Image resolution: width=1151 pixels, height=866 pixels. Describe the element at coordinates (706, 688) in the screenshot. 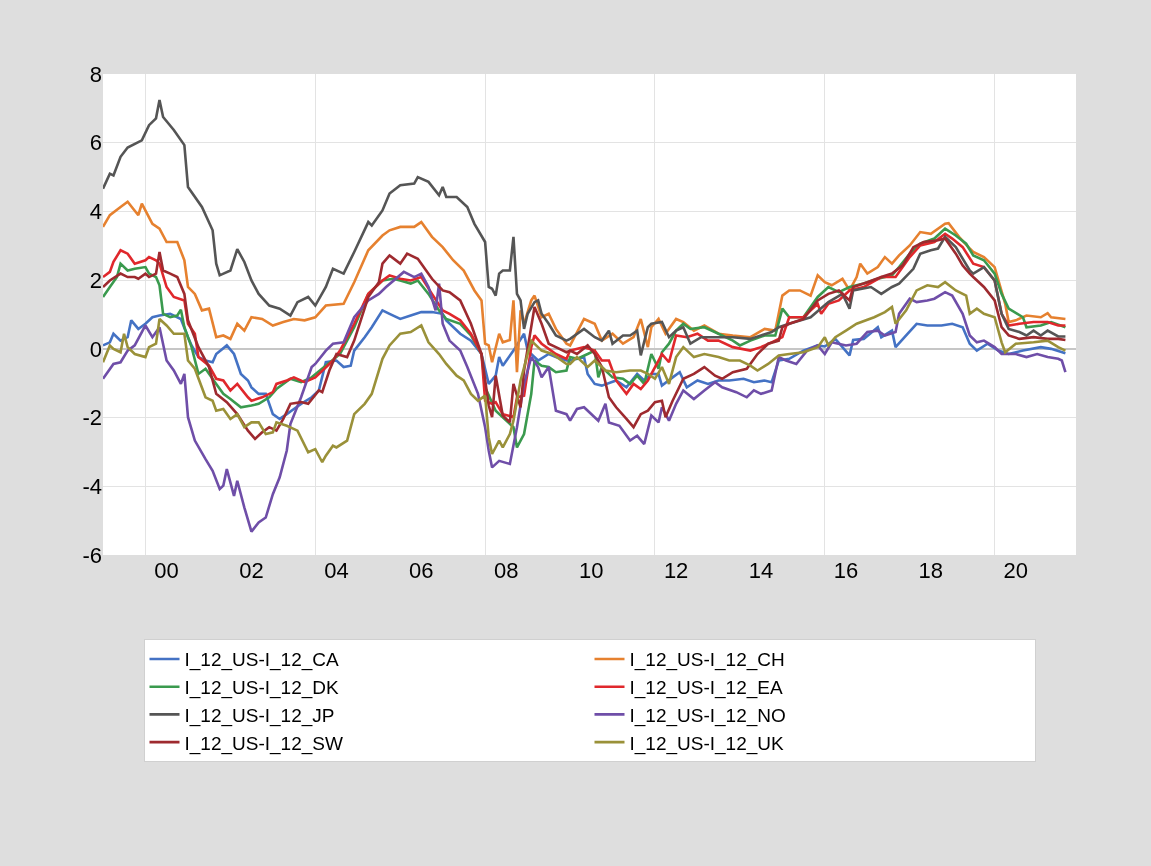

I see `legend-label: I_12_US-I_12_EA` at that location.